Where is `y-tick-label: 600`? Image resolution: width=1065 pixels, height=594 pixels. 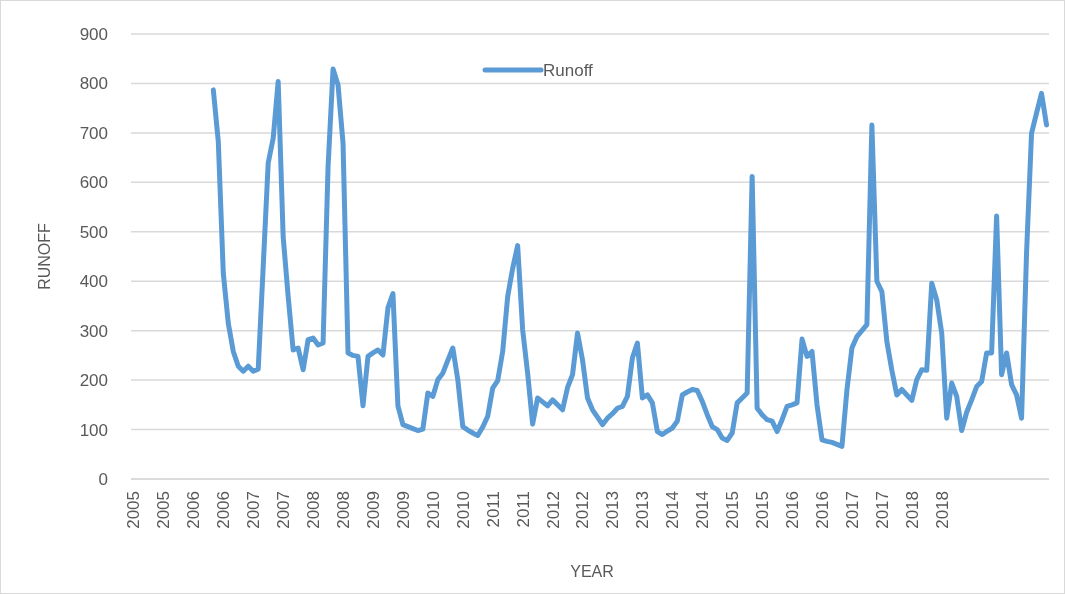
y-tick-label: 600 is located at coordinates (93, 183).